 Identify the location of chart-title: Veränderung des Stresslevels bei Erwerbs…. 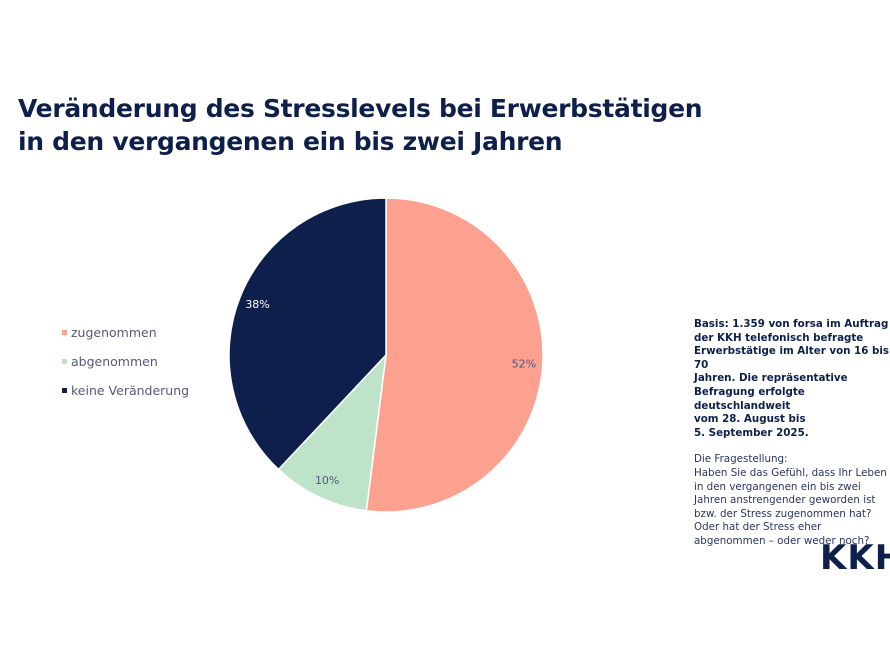
(360, 125).